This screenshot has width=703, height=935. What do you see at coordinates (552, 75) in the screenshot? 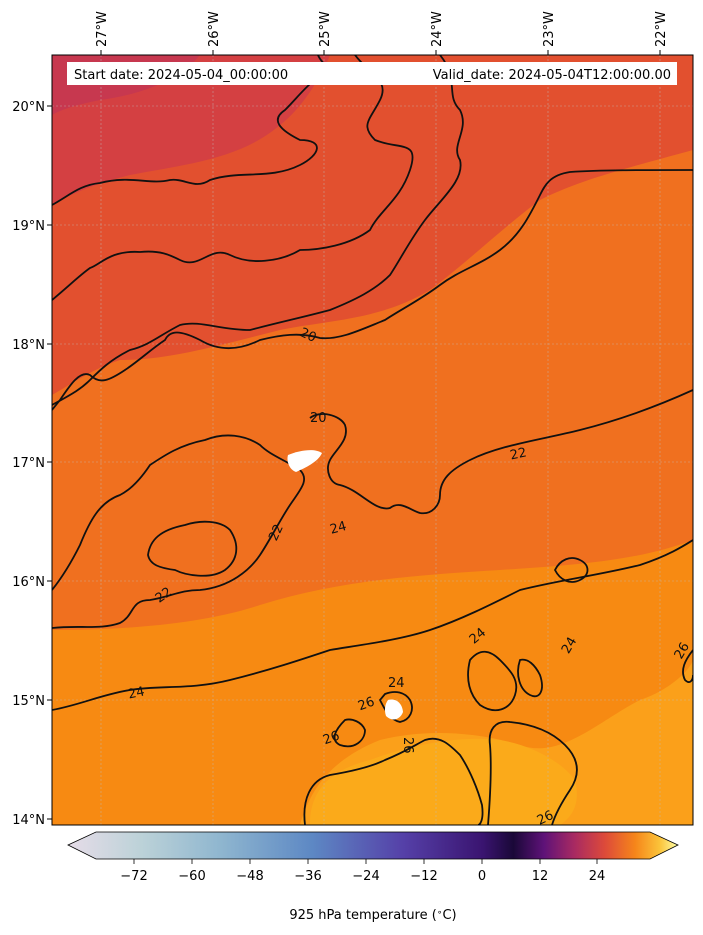
I see `valid-date-label: Valid_date: 2024-05-04T12:00:00.00` at bounding box center [552, 75].